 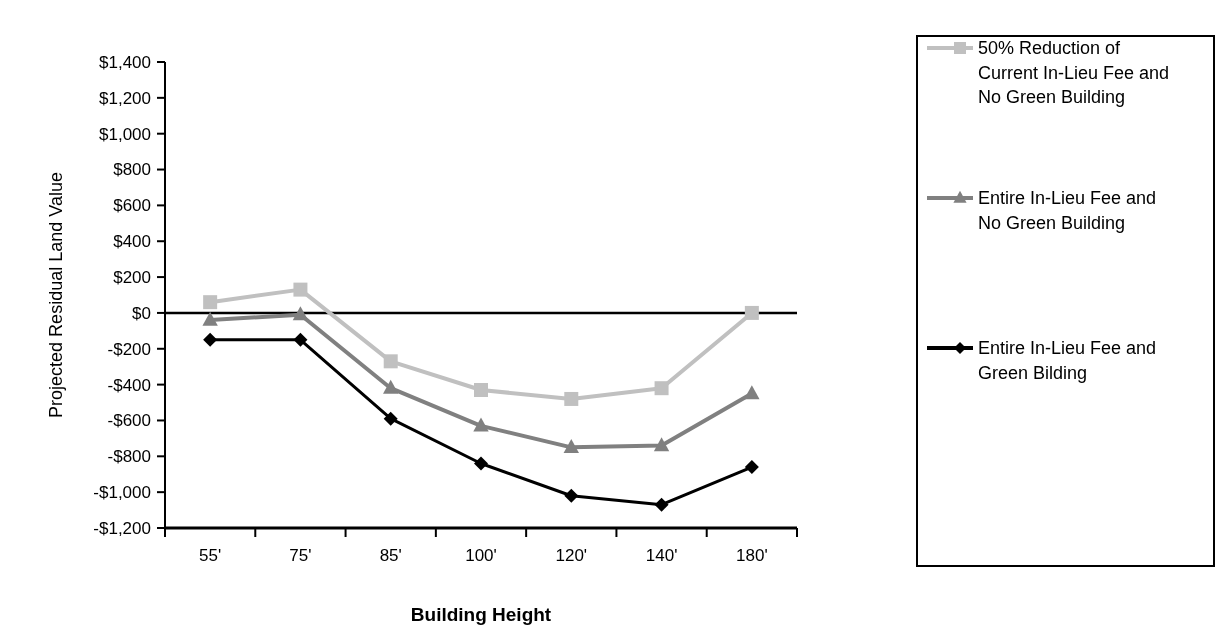 What do you see at coordinates (300, 555) in the screenshot?
I see `x-tick-label: 75'` at bounding box center [300, 555].